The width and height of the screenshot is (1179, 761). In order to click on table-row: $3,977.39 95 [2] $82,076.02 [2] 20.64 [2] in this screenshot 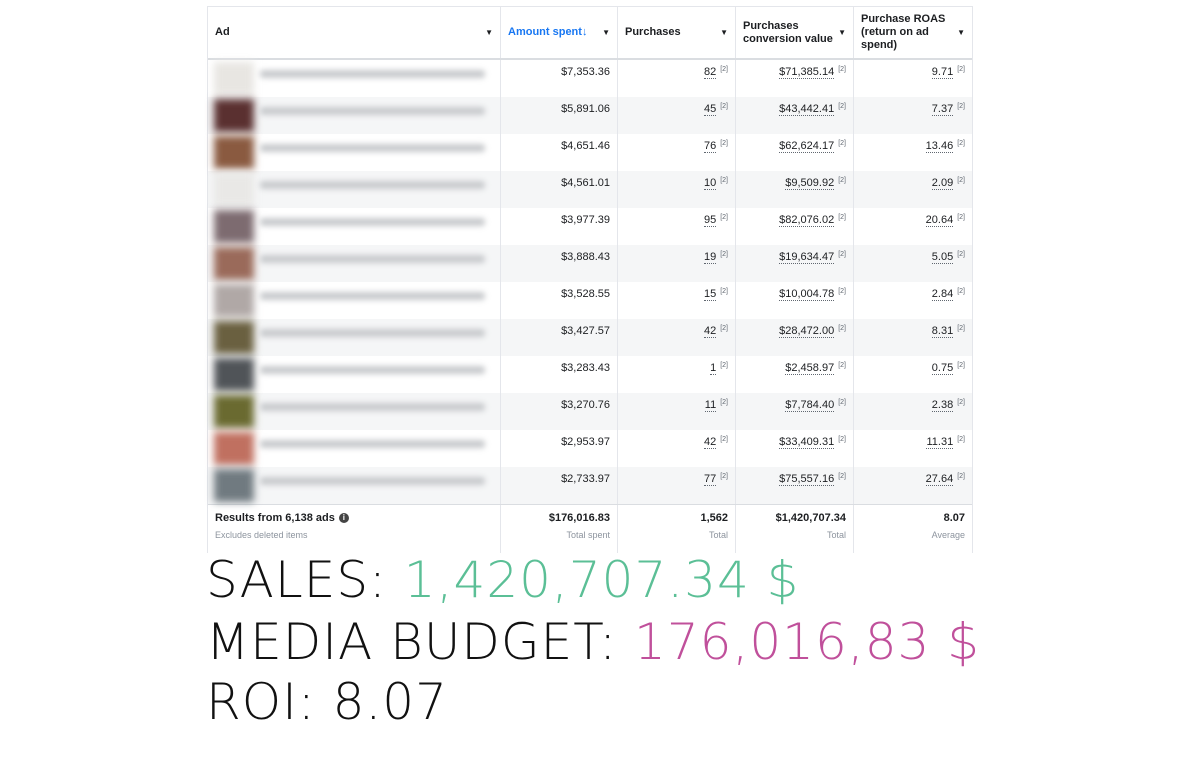, I will do `click(590, 226)`.